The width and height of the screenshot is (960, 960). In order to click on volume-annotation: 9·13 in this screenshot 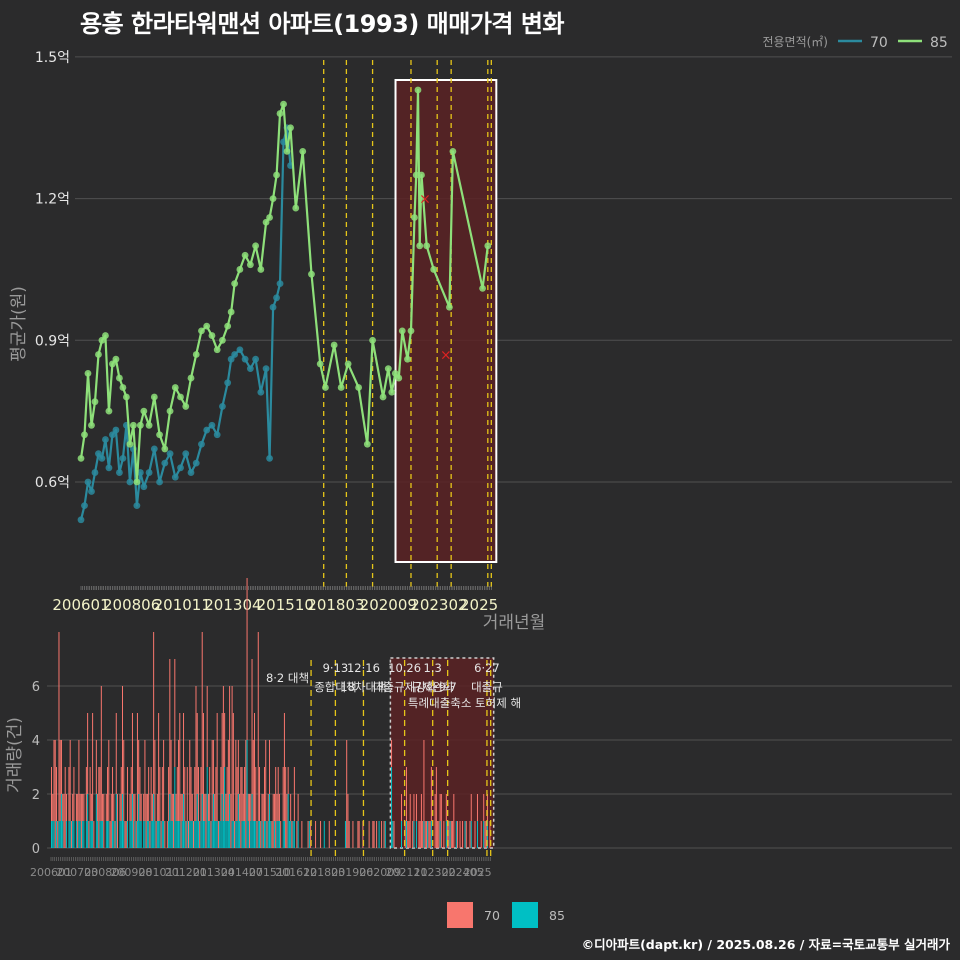, I will do `click(336, 668)`.